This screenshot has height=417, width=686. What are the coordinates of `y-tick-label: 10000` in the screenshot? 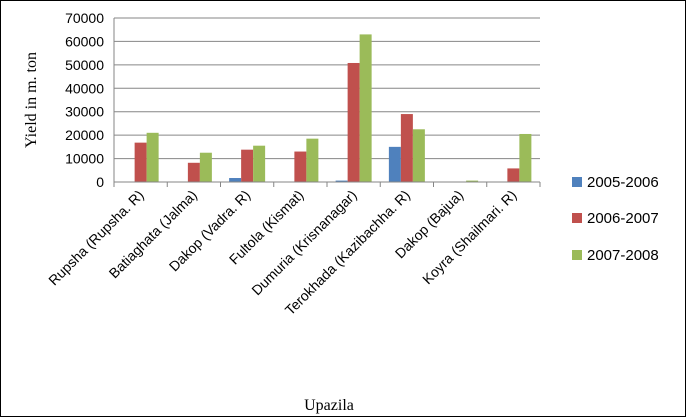 It's located at (84, 159).